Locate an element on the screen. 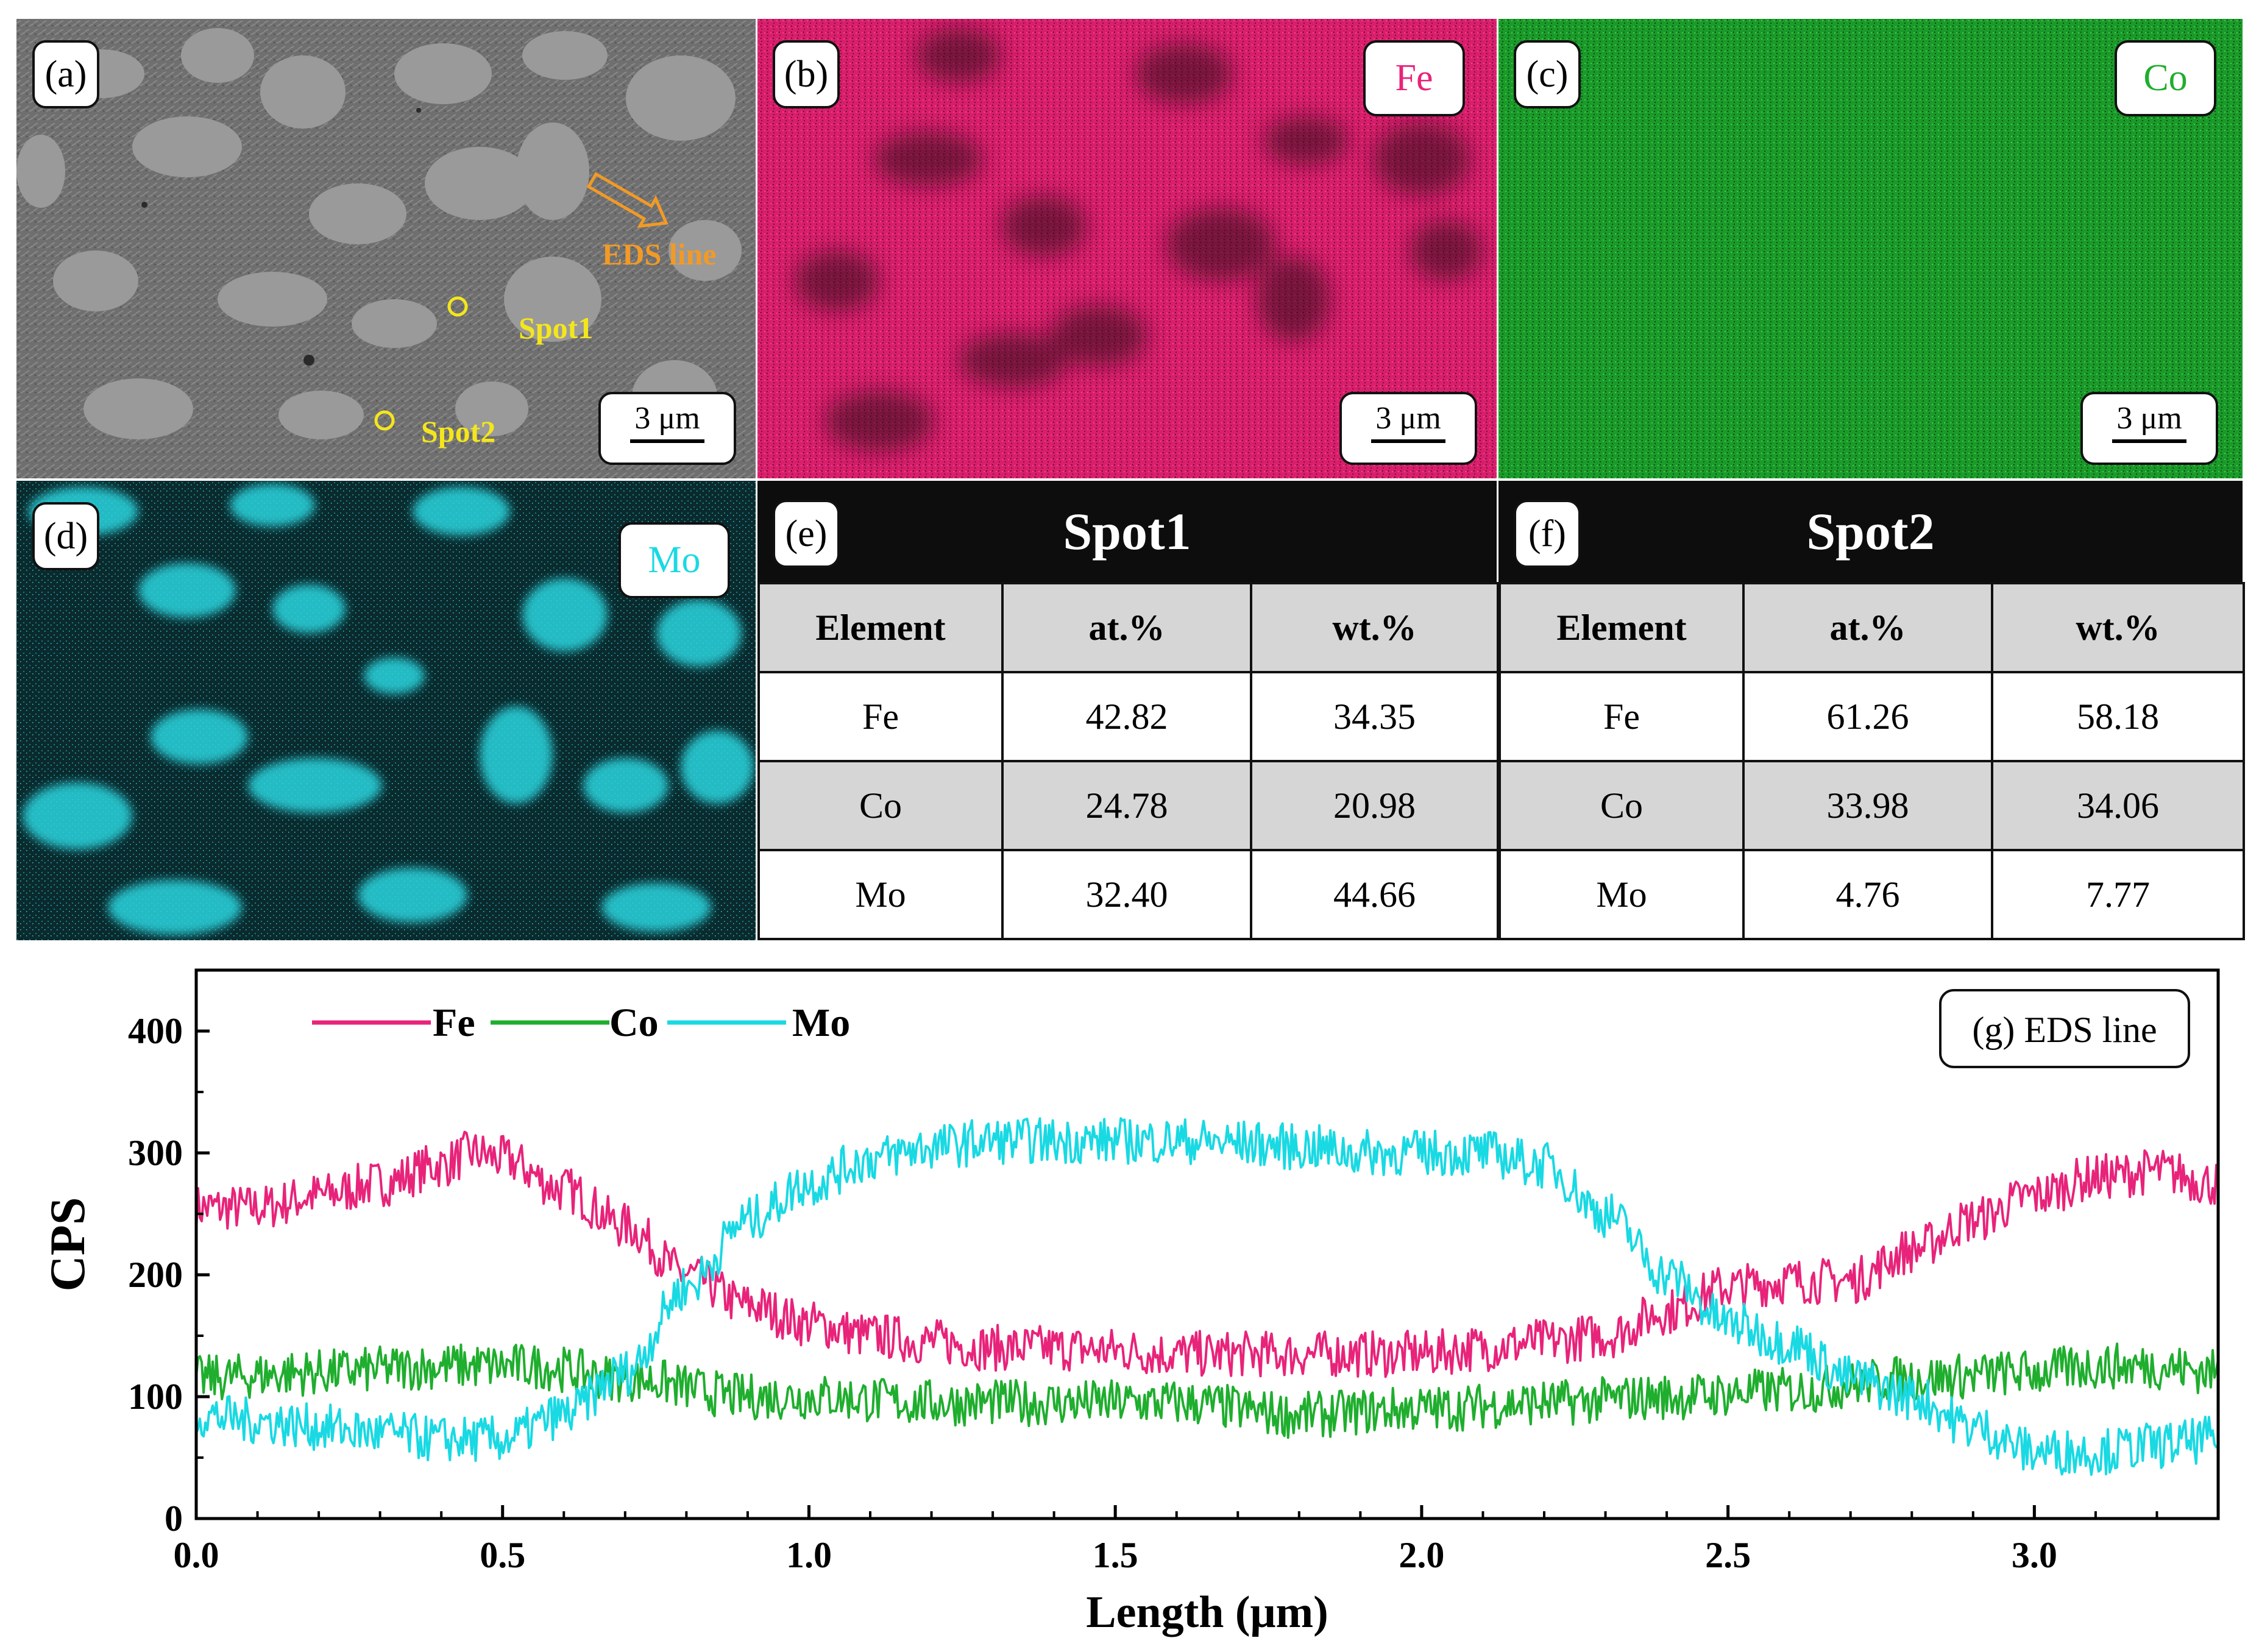  table-cell: 24.78 is located at coordinates (1126, 805).